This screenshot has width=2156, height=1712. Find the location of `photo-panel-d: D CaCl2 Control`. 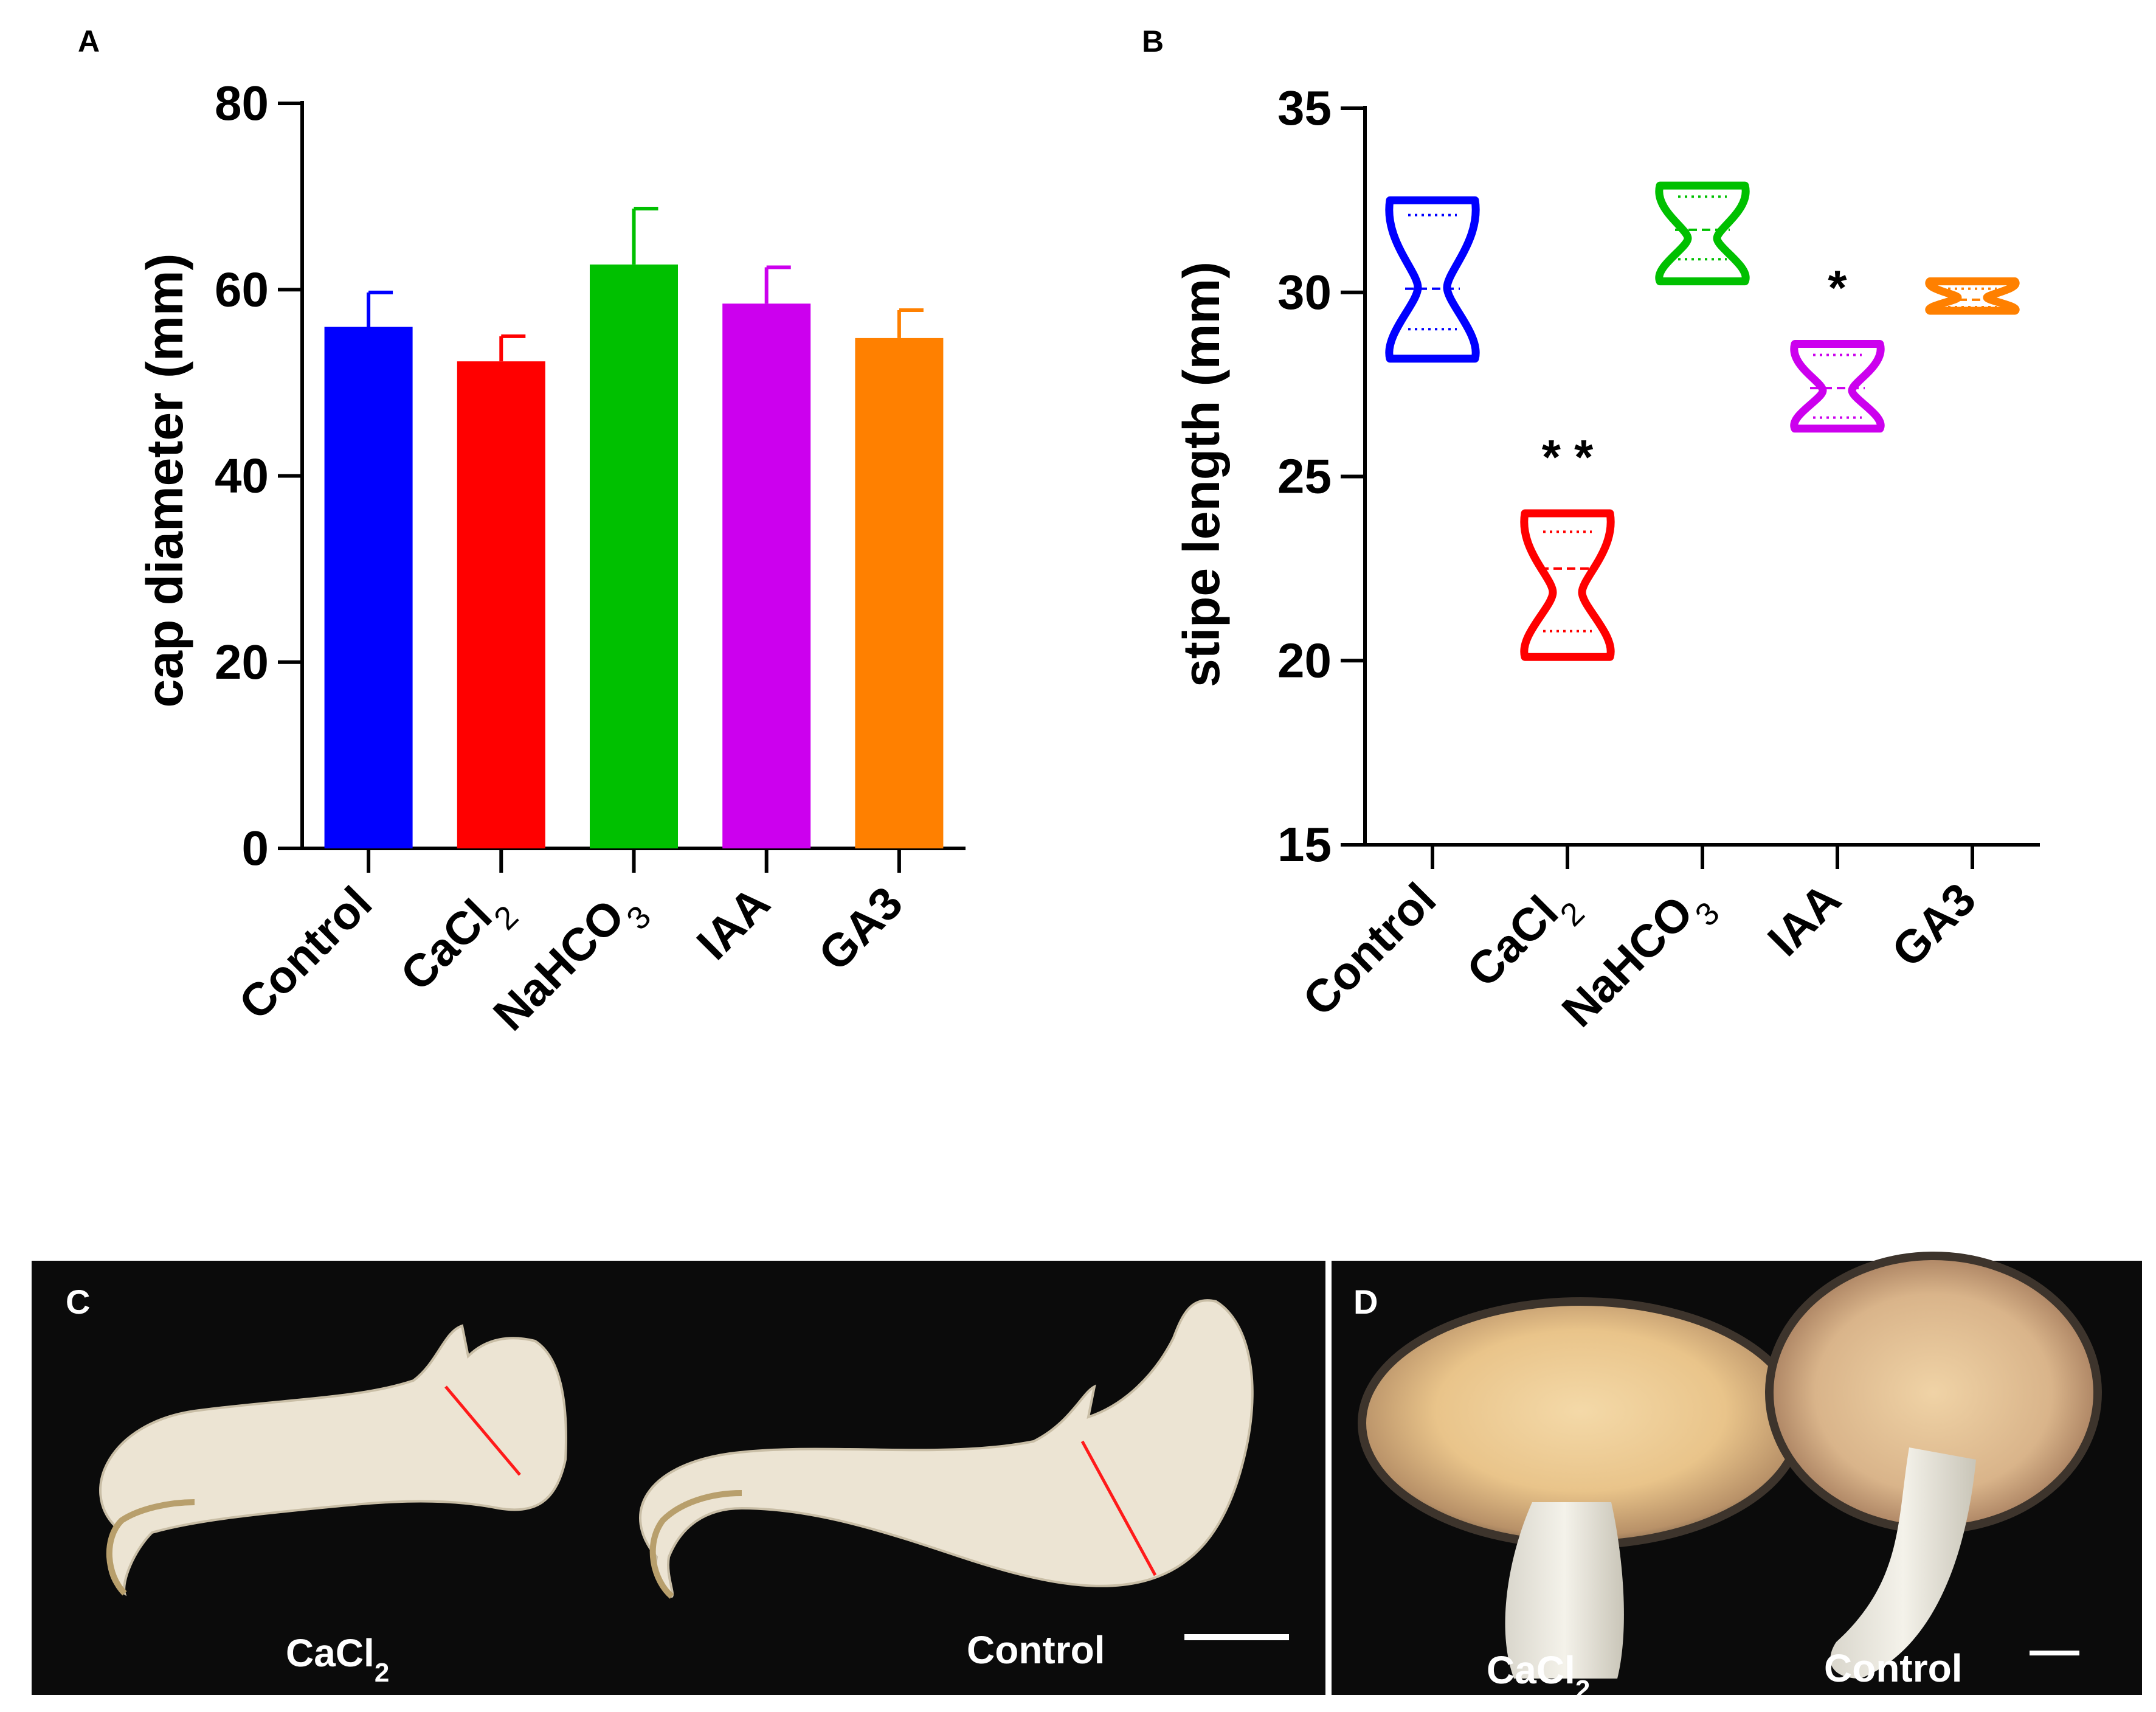

photo-panel-d: D CaCl2 Control is located at coordinates (1737, 1478).